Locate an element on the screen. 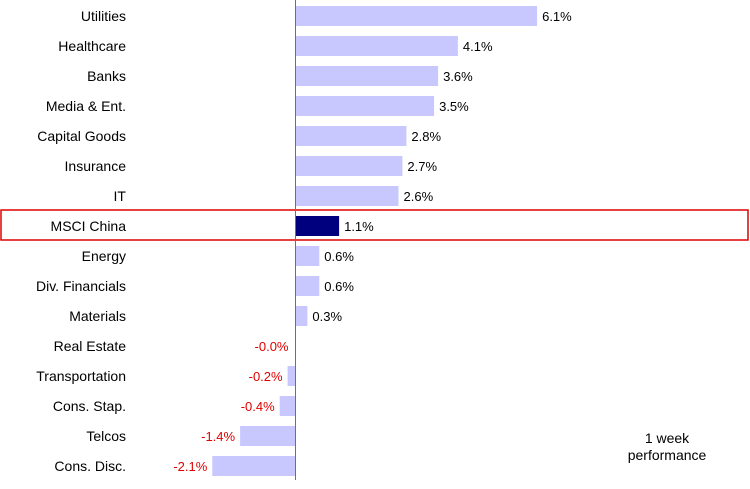 Image resolution: width=750 pixels, height=489 pixels. value-label: -2.1% is located at coordinates (190, 466).